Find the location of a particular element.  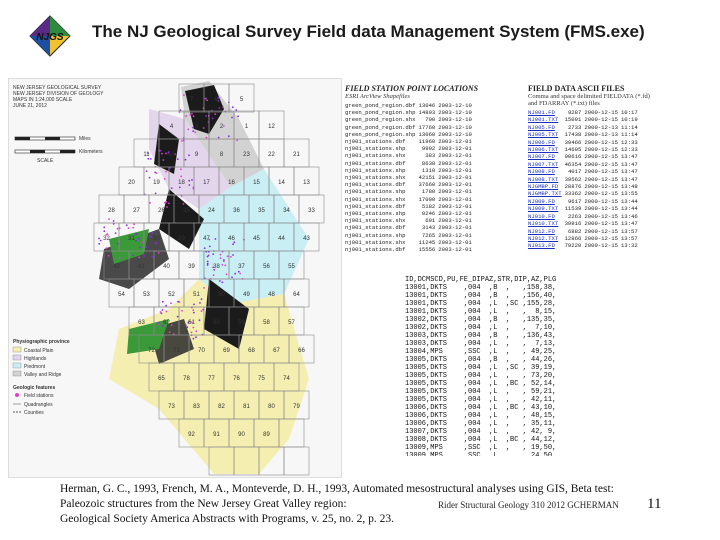

quadrangle-label: 5 is located at coordinates (242, 100).